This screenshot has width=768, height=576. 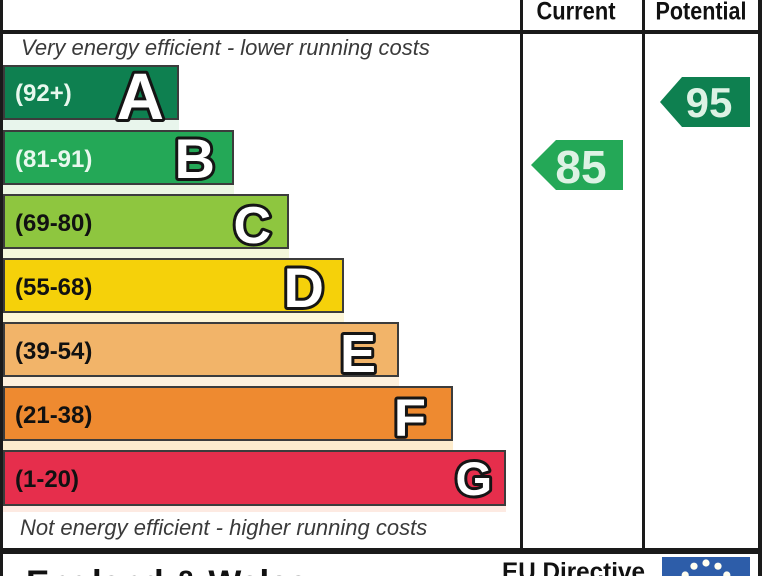 I want to click on svg-text: England & Wales, so click(x=167, y=570).